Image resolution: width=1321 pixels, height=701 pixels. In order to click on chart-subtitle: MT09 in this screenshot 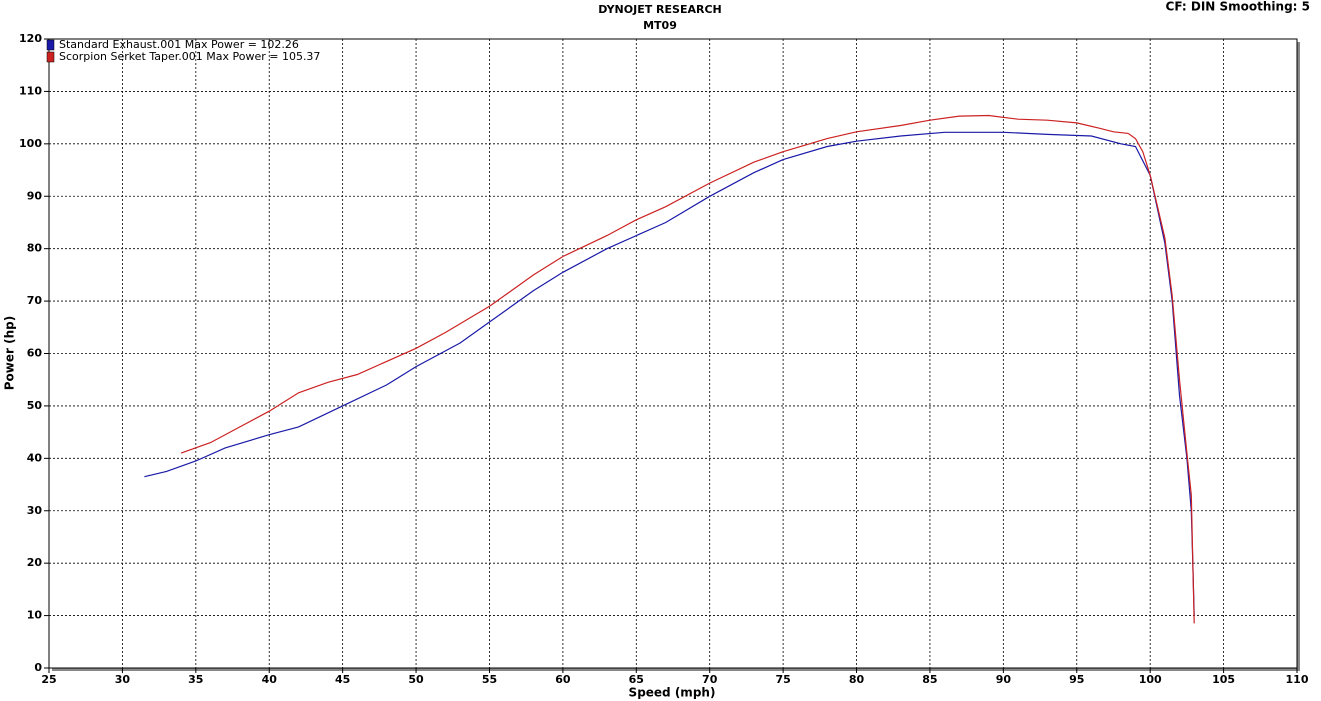, I will do `click(660, 25)`.